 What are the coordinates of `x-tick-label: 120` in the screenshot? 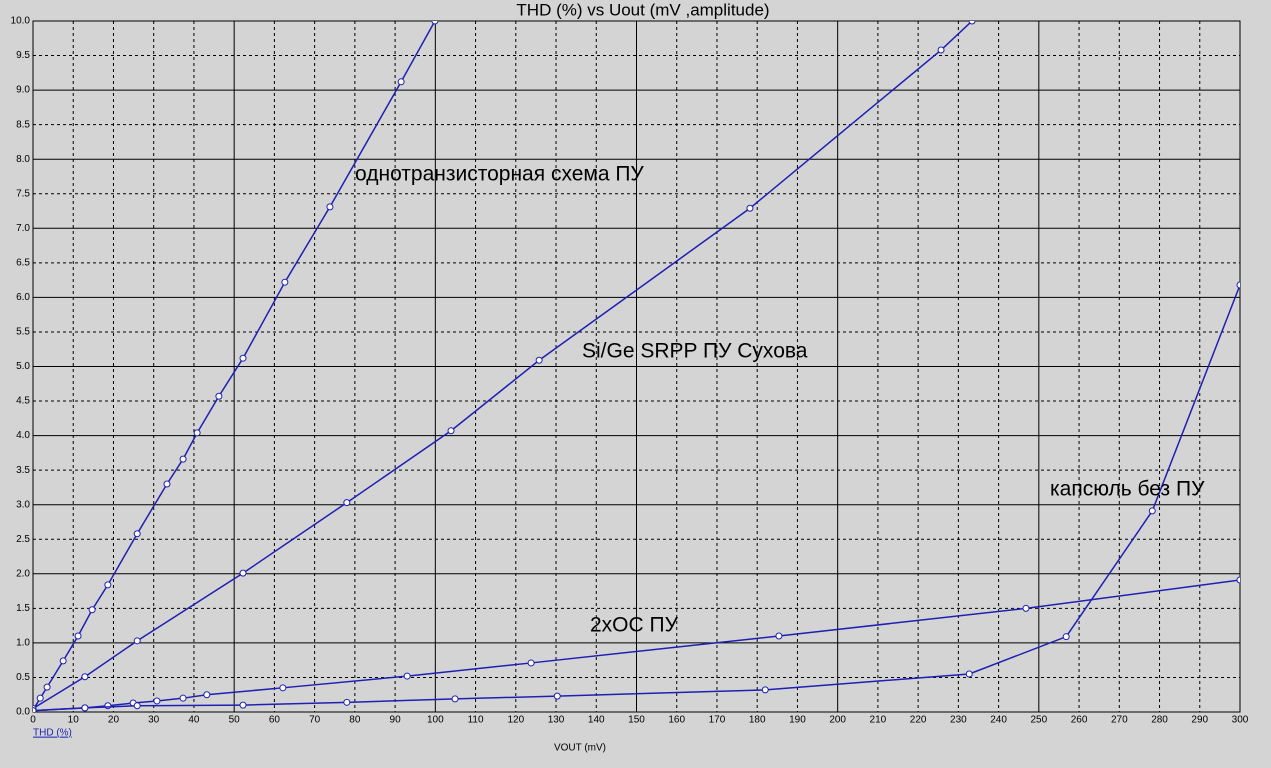 It's located at (515, 720).